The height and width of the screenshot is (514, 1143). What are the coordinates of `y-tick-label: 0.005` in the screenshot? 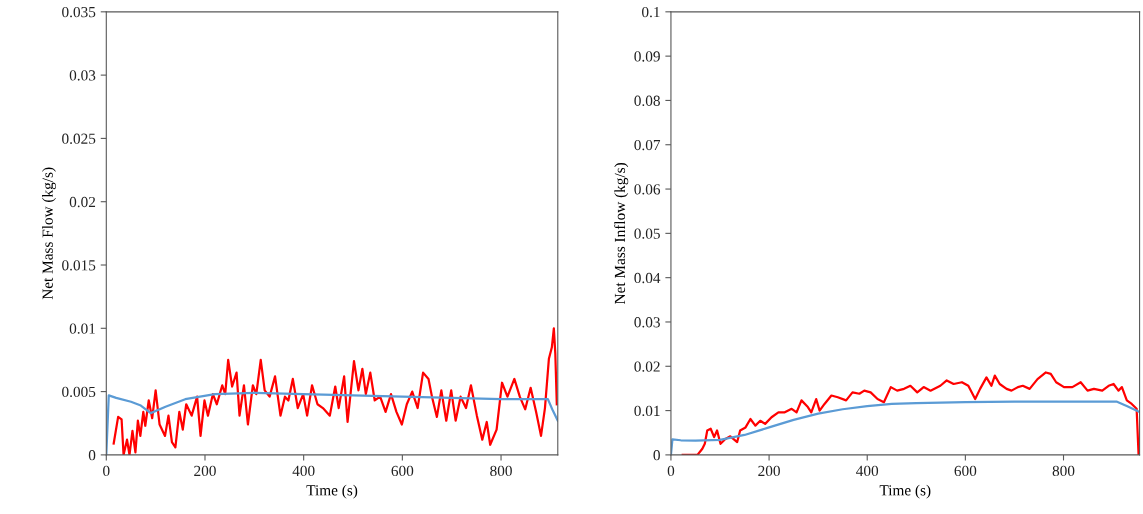 It's located at (79, 392).